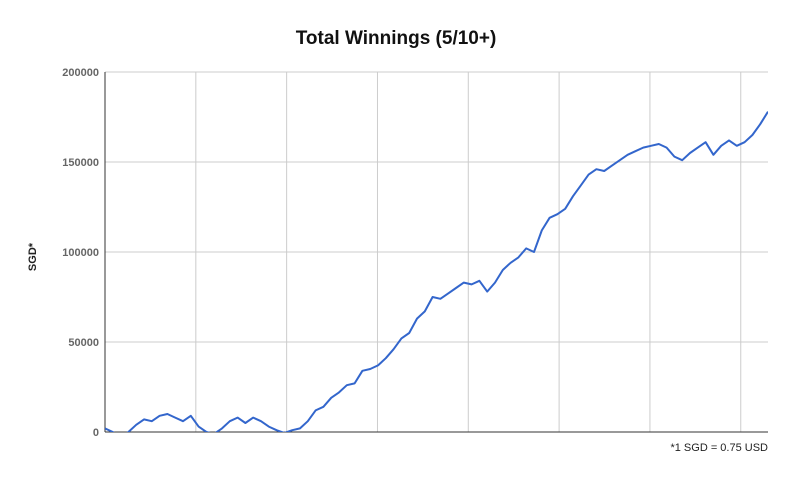  Describe the element at coordinates (396, 38) in the screenshot. I see `chart-title: Total Winnings (5/10+)` at that location.